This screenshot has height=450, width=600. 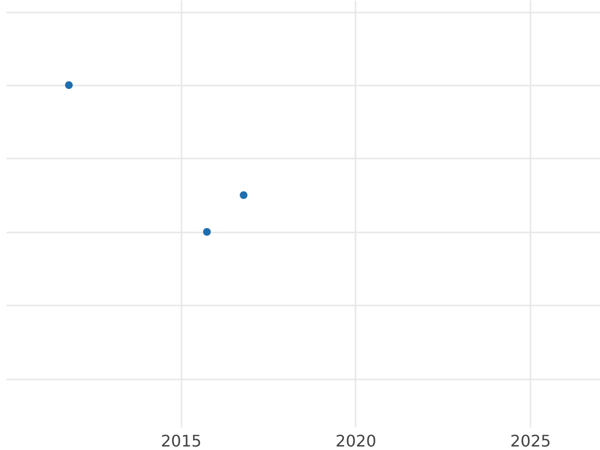 I want to click on x-tick-label: 2025, so click(x=530, y=441).